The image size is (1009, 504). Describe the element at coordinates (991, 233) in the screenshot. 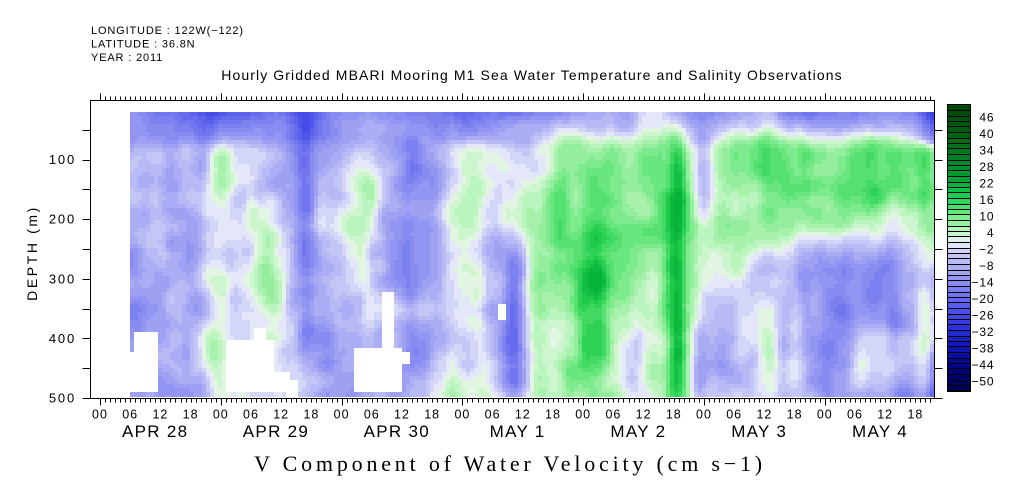

I see `svg-text: 4` at that location.